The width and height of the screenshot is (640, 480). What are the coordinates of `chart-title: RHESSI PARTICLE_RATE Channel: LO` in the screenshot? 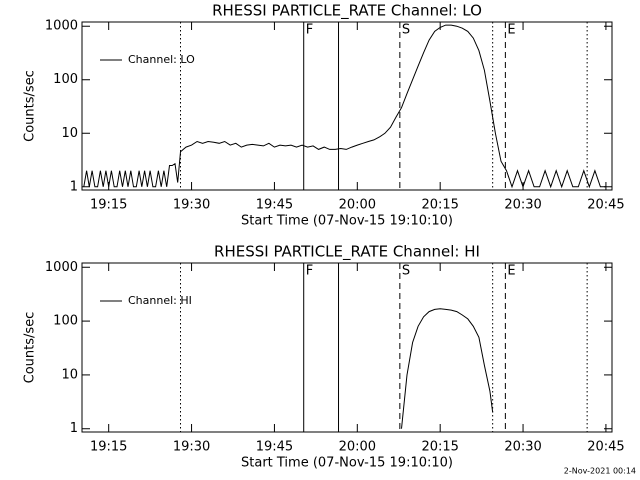 It's located at (347, 11).